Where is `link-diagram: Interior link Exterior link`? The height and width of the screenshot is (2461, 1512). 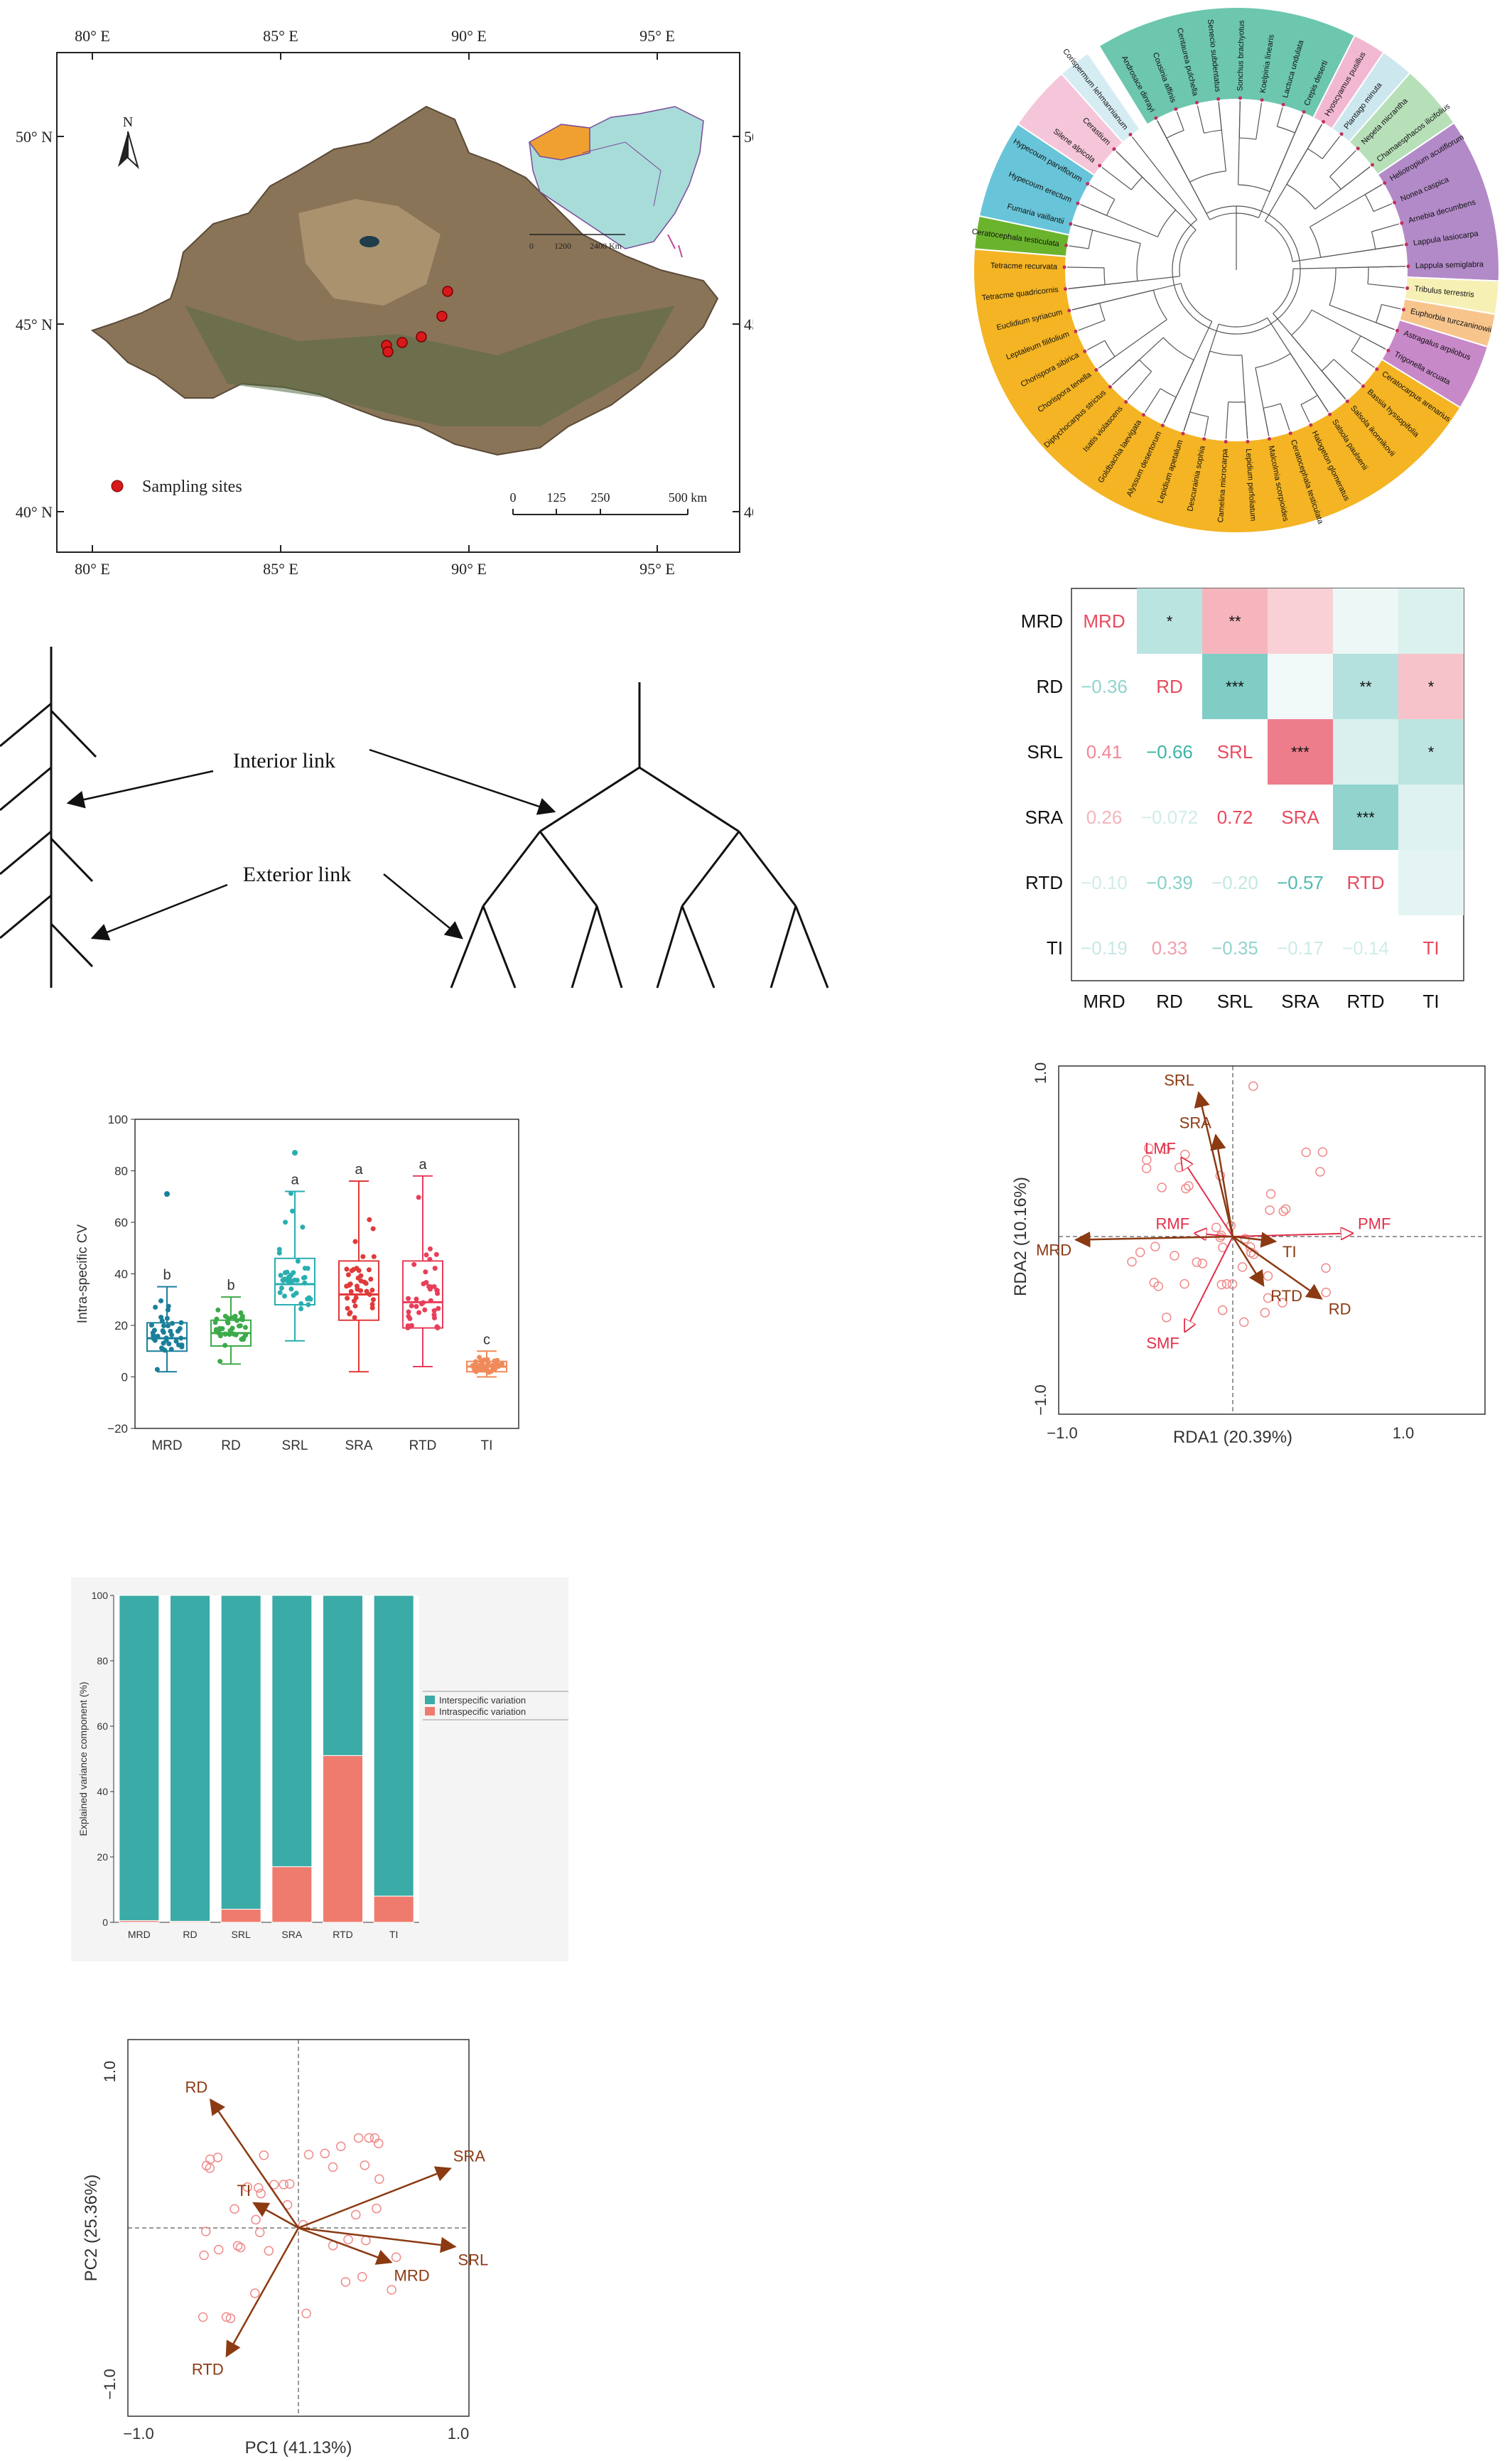
link-diagram: Interior link Exterior link is located at coordinates (426, 817).